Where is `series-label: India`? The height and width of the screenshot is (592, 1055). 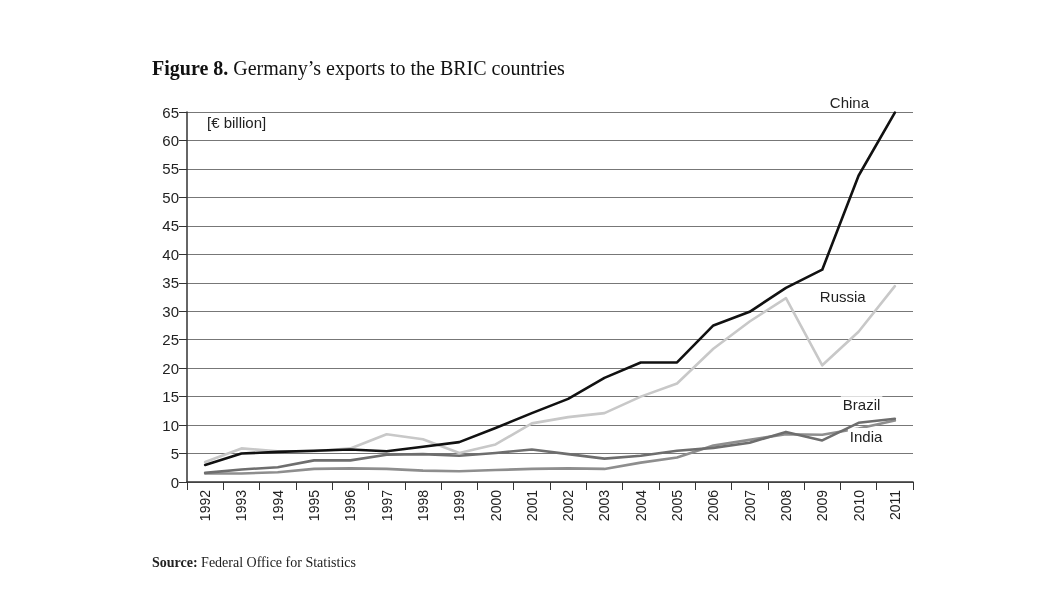 series-label: India is located at coordinates (866, 437).